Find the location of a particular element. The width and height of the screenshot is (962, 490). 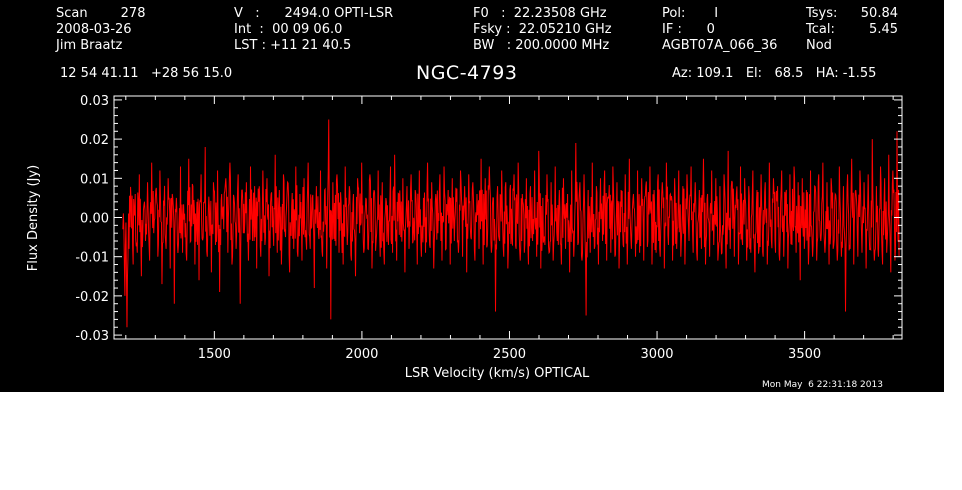

header-scan: Scan 278 is located at coordinates (101, 13).